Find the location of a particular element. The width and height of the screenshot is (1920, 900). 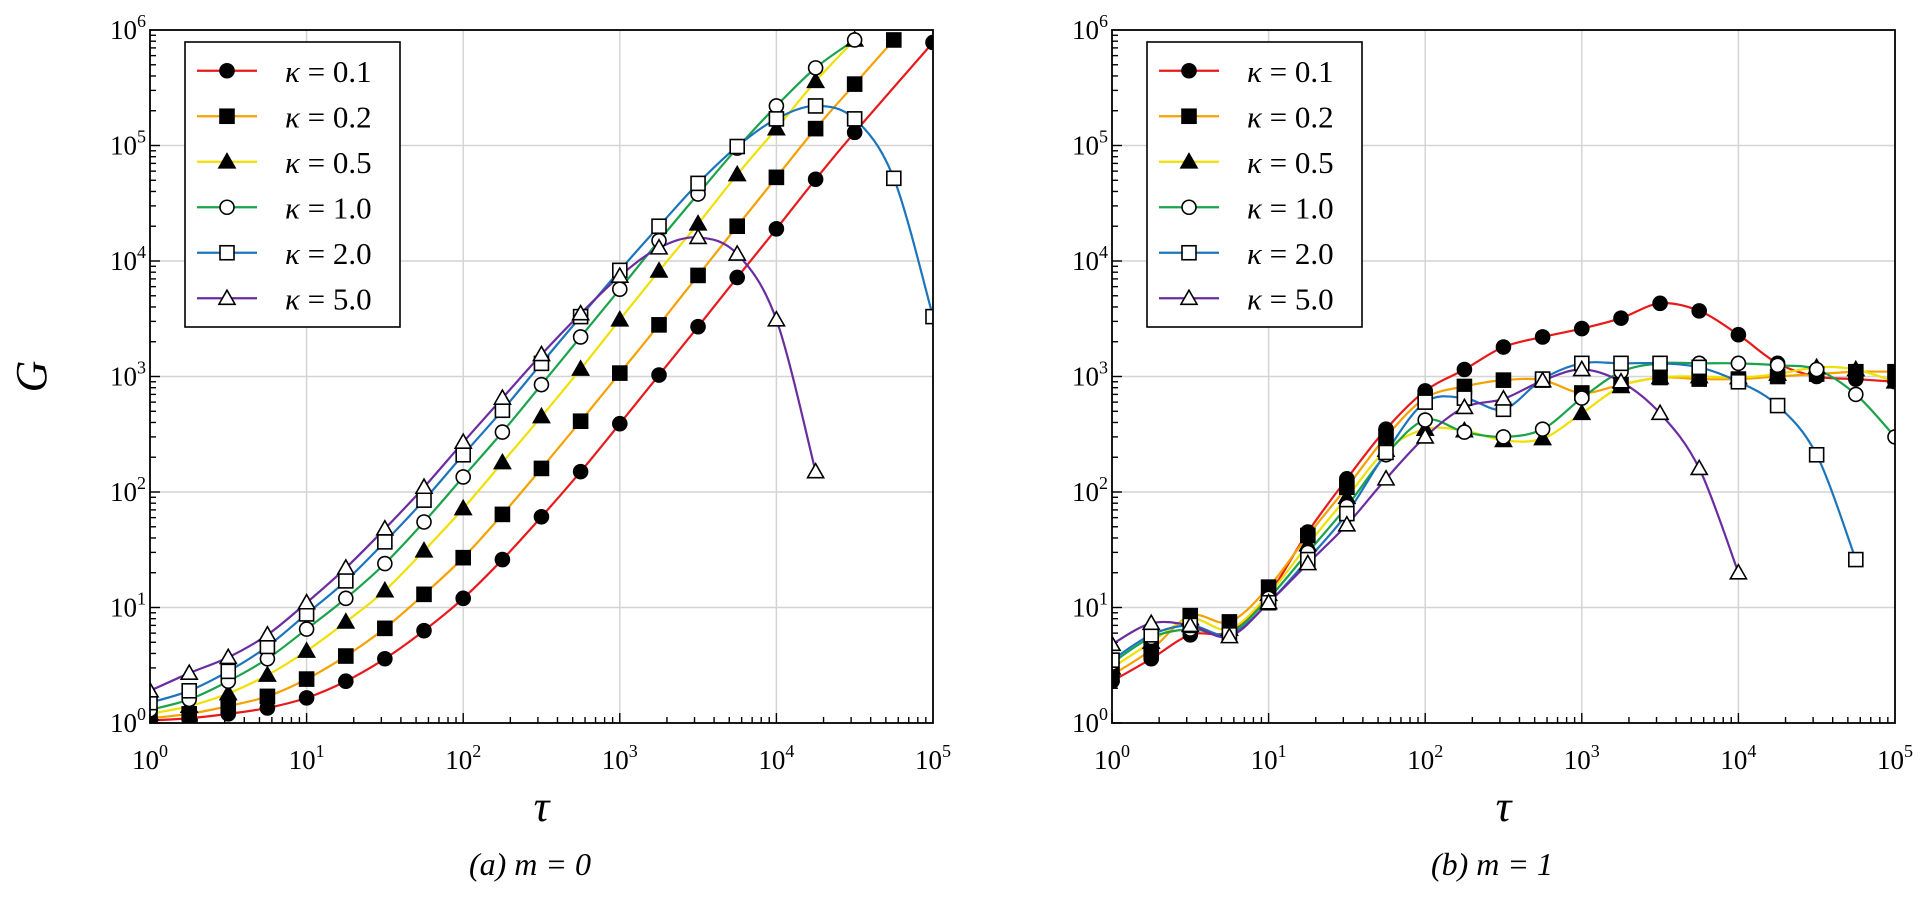

x-axis-label: τ is located at coordinates (543, 806).